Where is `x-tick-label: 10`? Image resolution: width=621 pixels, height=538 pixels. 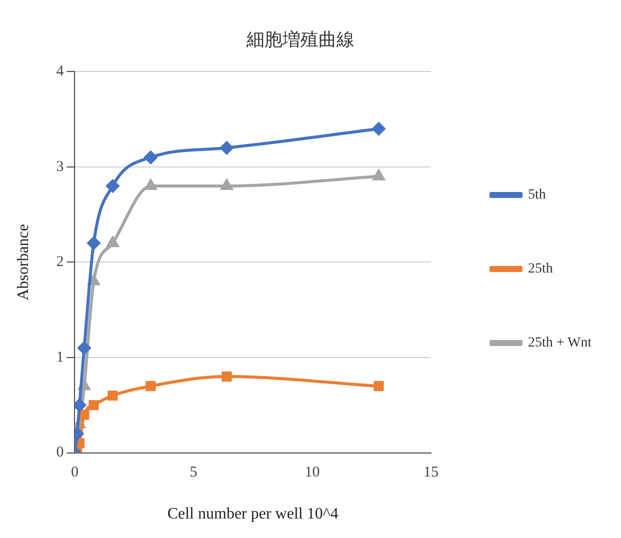
x-tick-label: 10 is located at coordinates (312, 472).